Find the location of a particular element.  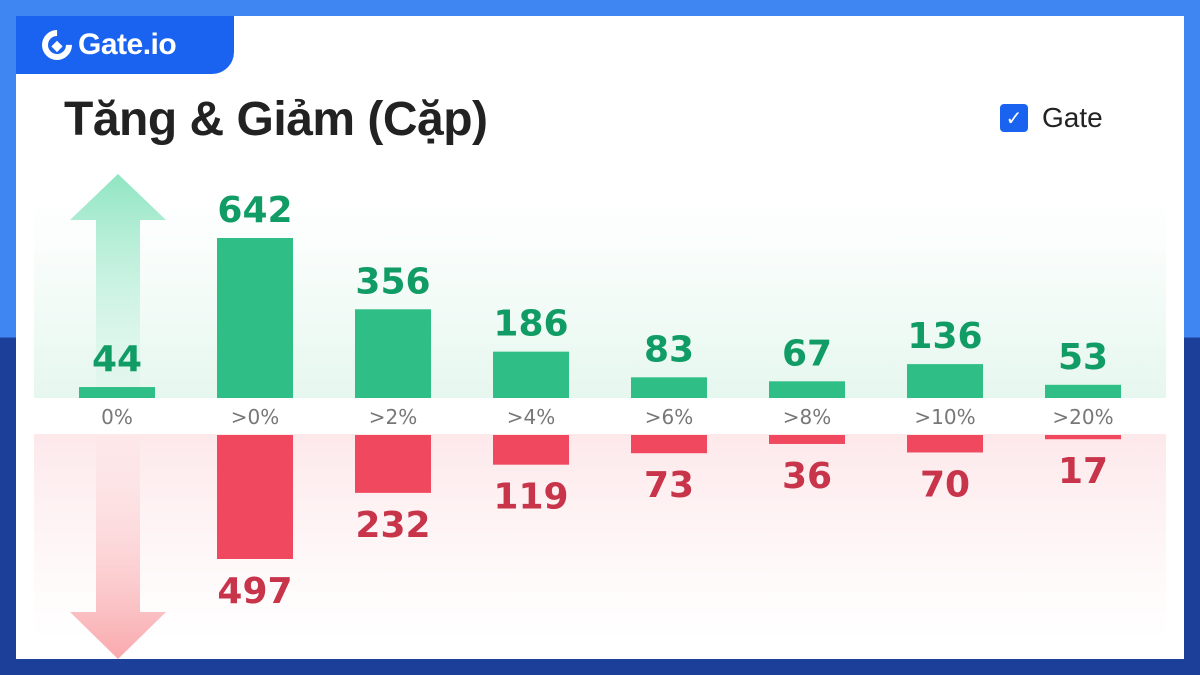

x-tick-label-6: >10% is located at coordinates (944, 417).